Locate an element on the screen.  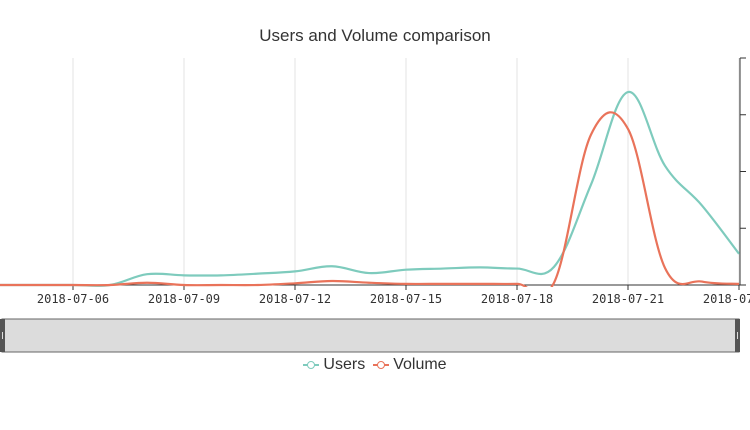
legend-item-users: Users is located at coordinates (334, 365).